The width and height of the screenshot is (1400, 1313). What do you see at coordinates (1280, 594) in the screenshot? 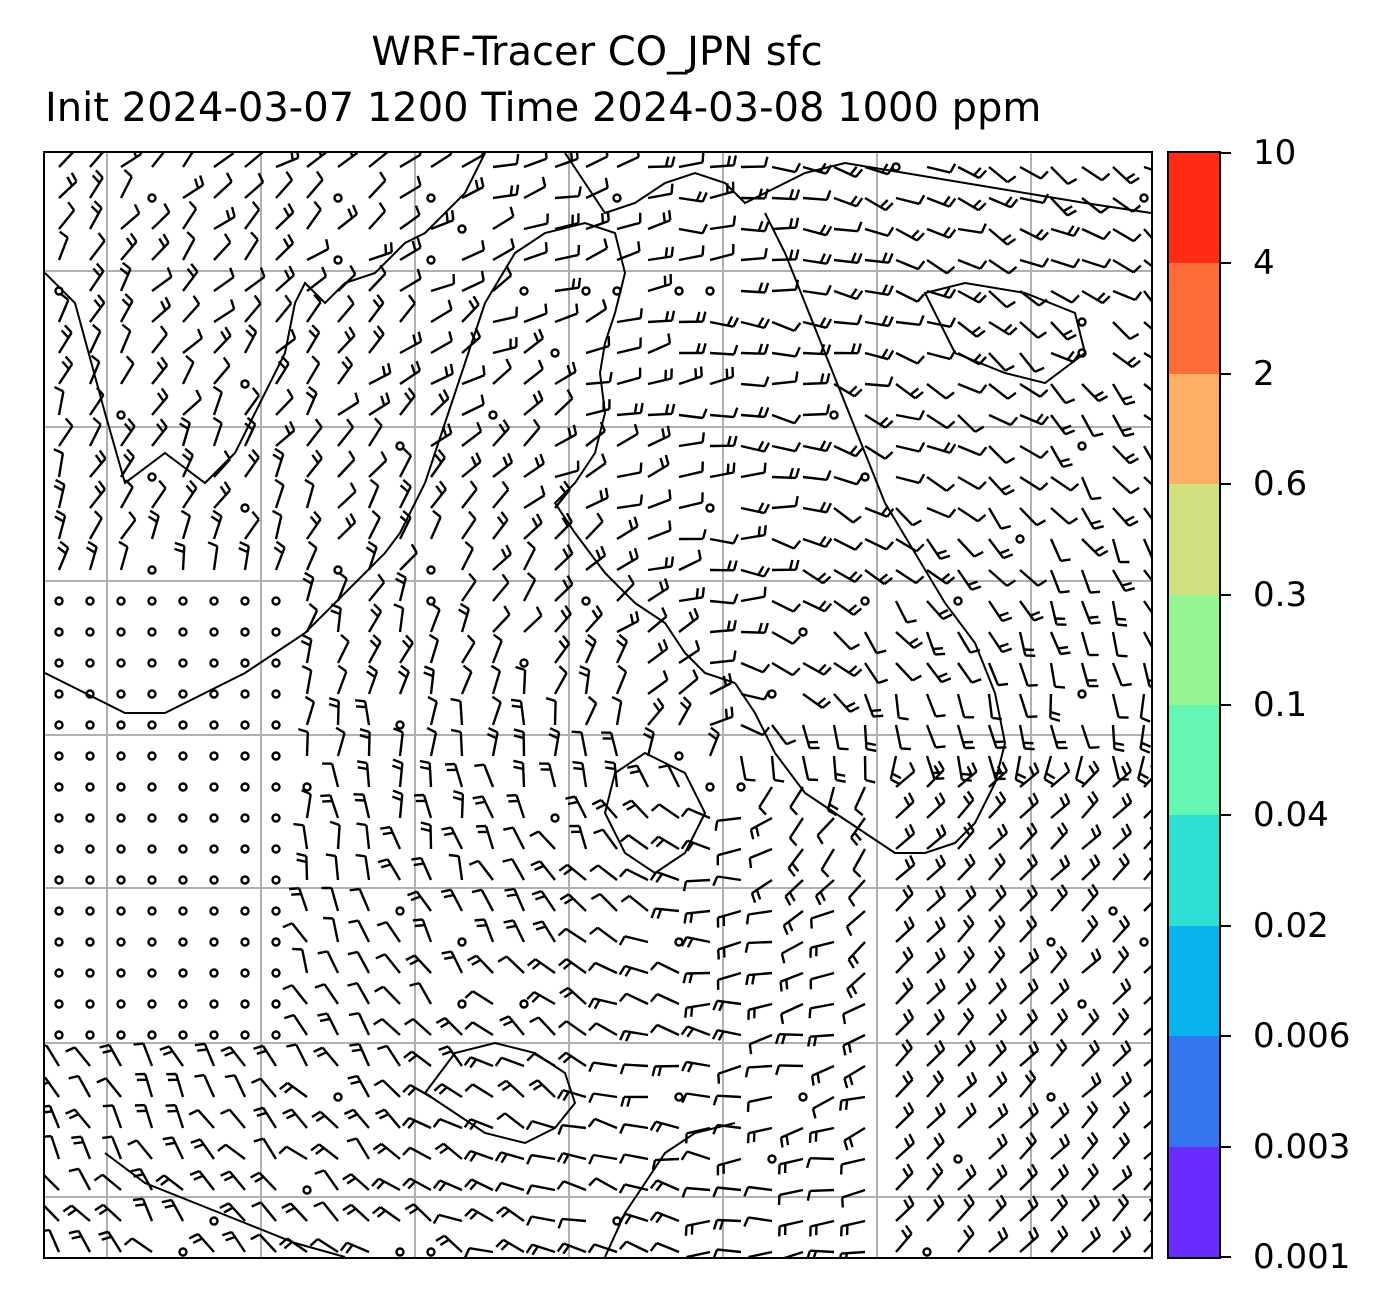
I see `colorbar-tick-label: 0.3` at bounding box center [1280, 594].